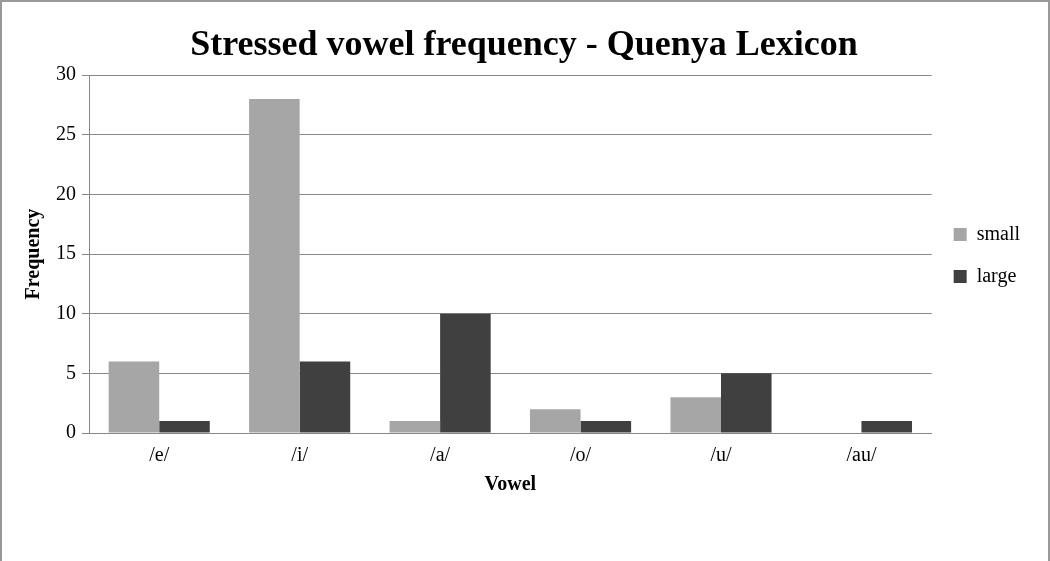 The image size is (1050, 561). I want to click on legend-label: small, so click(998, 232).